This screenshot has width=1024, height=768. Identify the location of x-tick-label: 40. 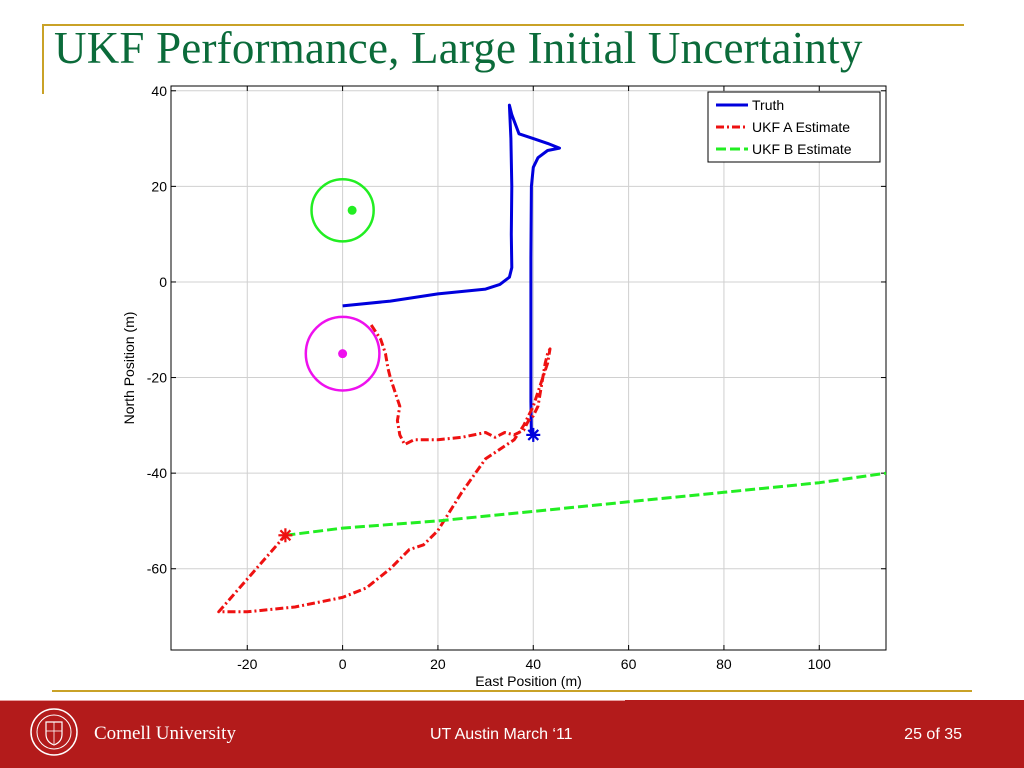
(533, 664).